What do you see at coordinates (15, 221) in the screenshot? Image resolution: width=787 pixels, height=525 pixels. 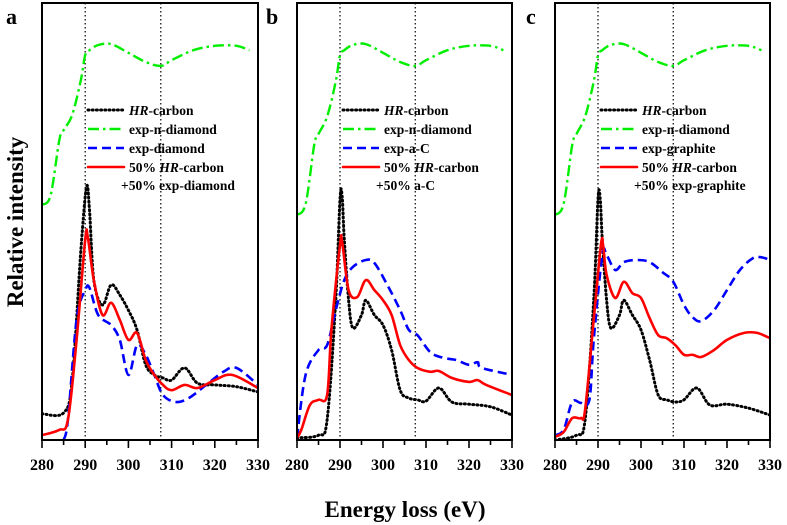 I see `y-axis-label: Relative intensity` at bounding box center [15, 221].